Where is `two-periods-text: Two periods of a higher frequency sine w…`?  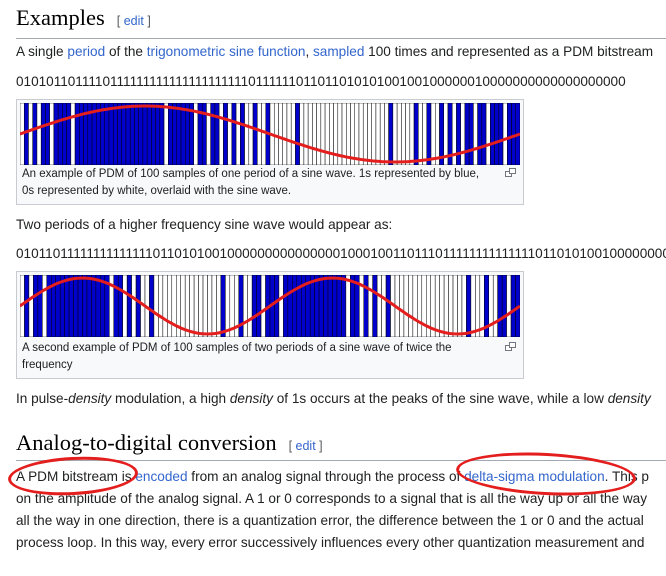
two-periods-text: Two periods of a higher frequency sine w… is located at coordinates (204, 224).